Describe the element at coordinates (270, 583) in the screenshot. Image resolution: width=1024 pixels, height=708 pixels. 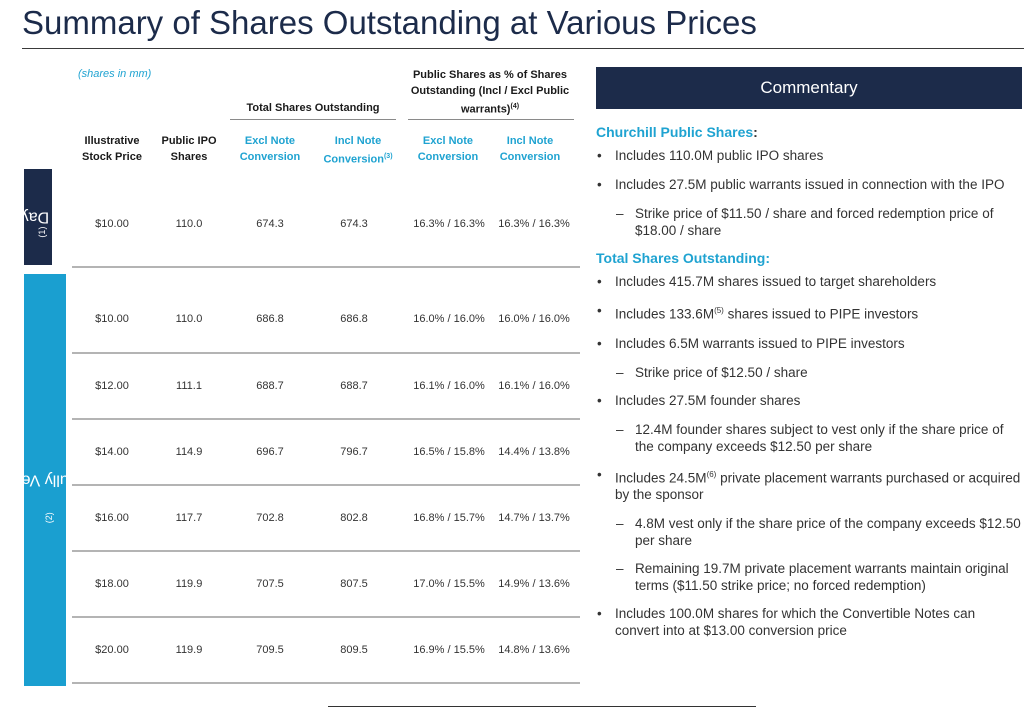
I see `cell-excl: 707.5` at that location.